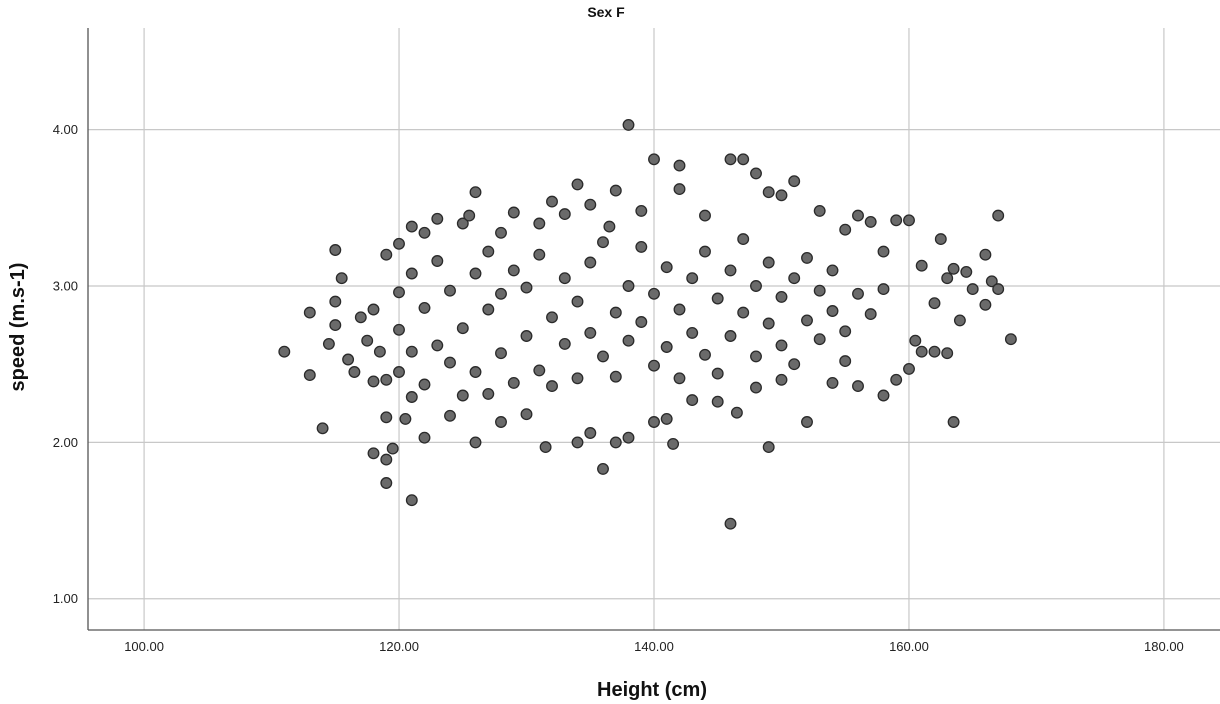 This screenshot has width=1220, height=704. What do you see at coordinates (654, 646) in the screenshot?
I see `x-tick-labels: 100.00 120.00 140.00 160.00 180.00` at bounding box center [654, 646].